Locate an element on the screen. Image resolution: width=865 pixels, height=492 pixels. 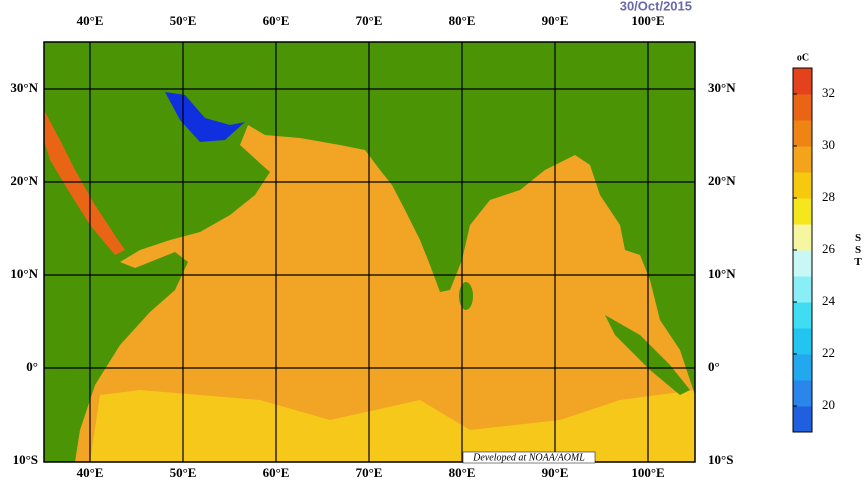
colorbar-label: 26 is located at coordinates (829, 248).